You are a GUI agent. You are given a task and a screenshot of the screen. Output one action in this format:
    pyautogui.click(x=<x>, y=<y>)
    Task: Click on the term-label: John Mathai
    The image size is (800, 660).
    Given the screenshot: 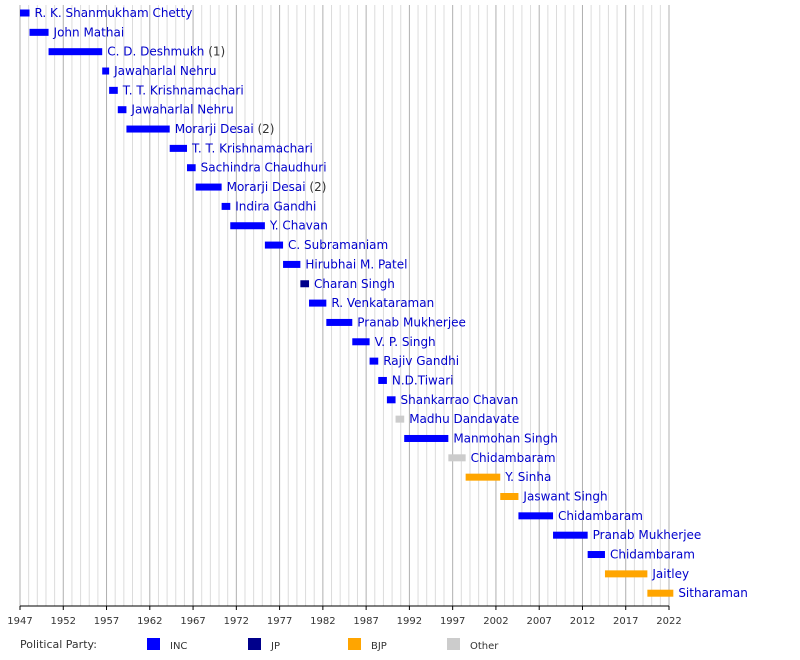 What is the action you would take?
    pyautogui.click(x=89, y=32)
    